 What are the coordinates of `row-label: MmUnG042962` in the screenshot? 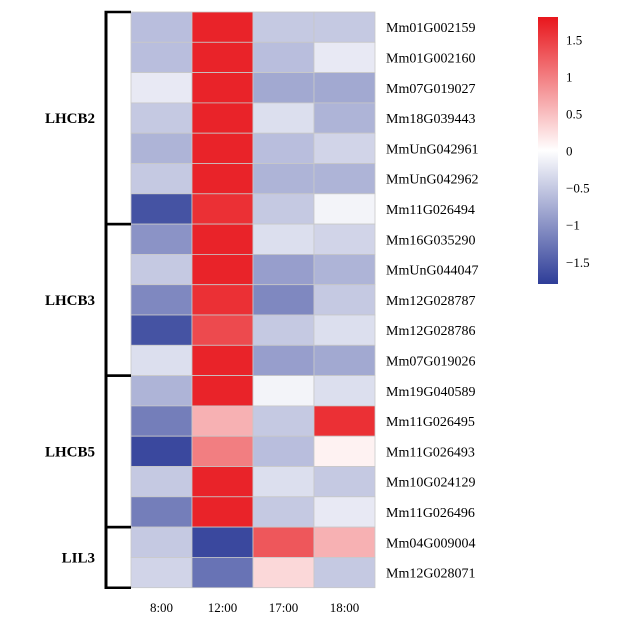 It's located at (432, 180).